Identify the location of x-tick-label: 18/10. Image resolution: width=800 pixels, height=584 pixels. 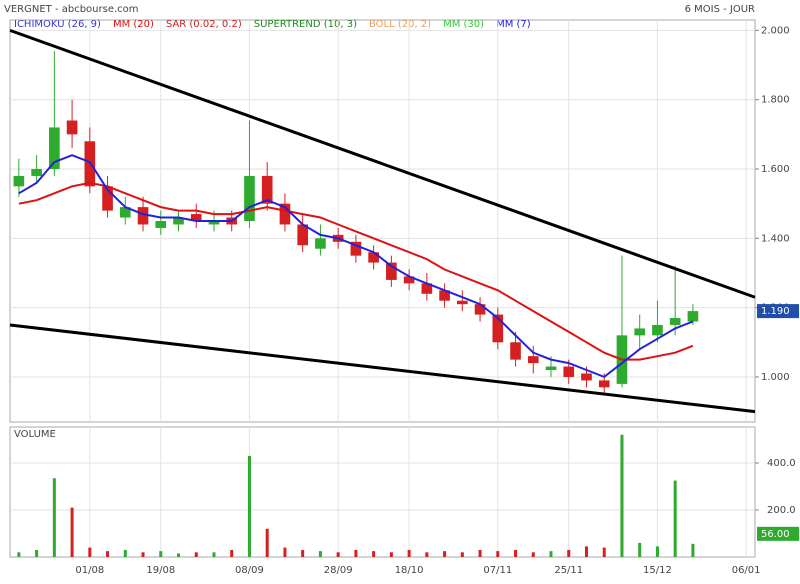
(409, 570).